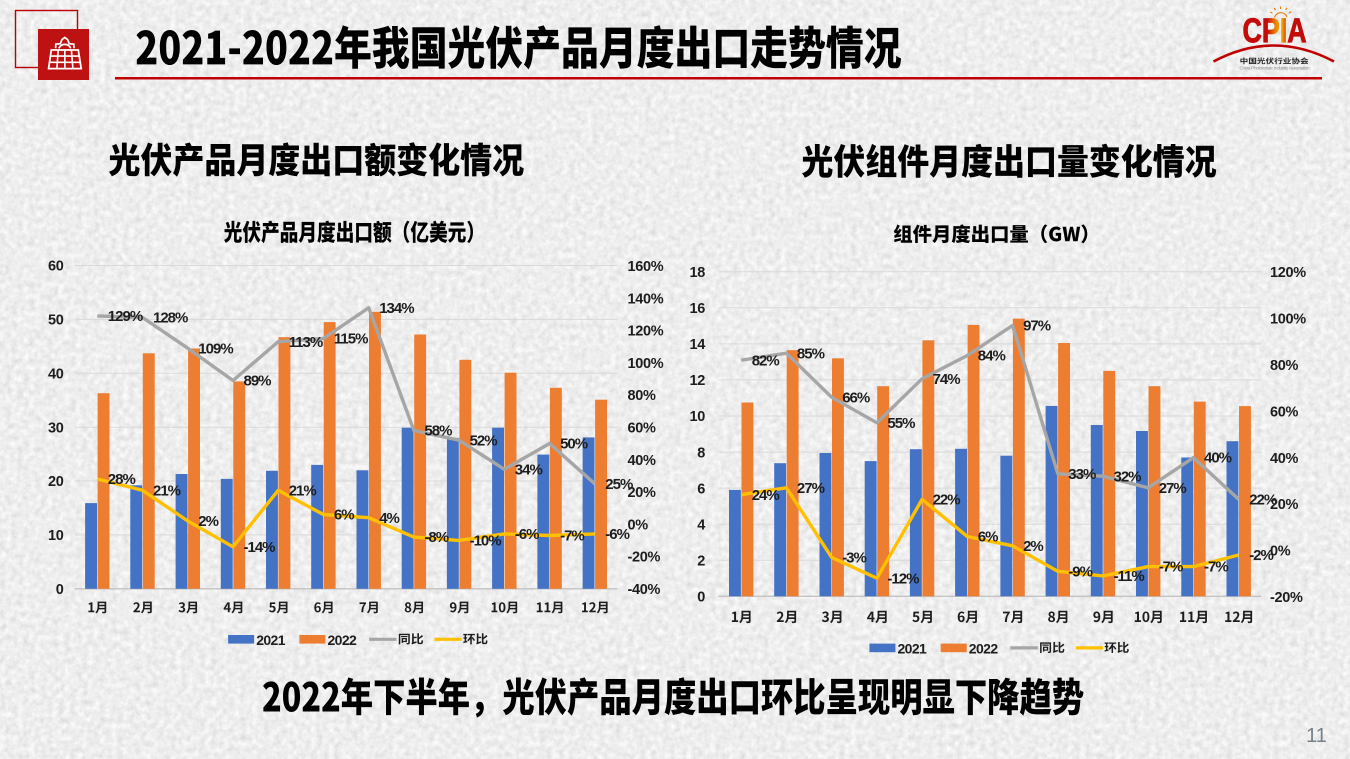  I want to click on svg-text: -9%, so click(1080, 571).